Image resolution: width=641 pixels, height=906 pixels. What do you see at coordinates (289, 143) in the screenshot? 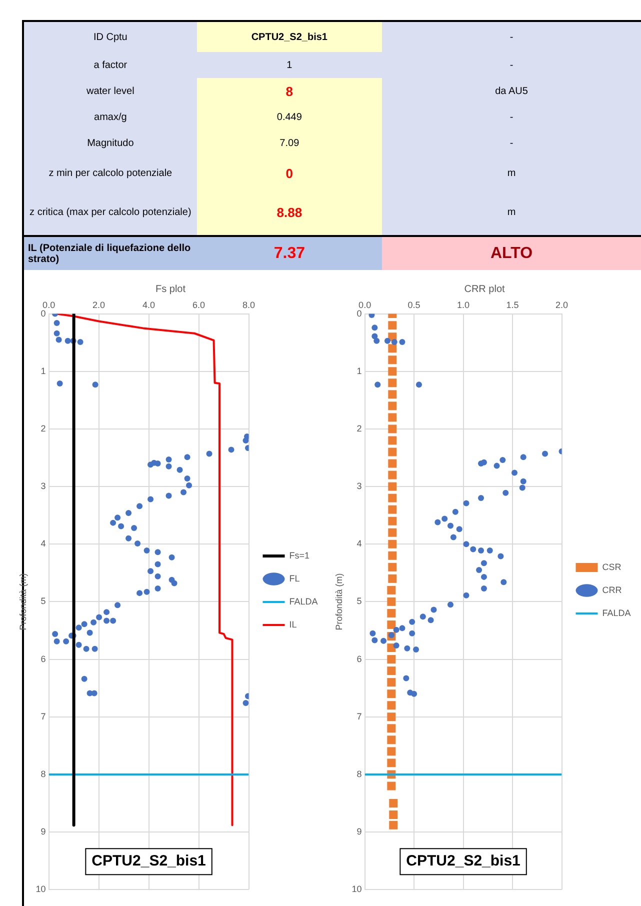
I see `text: 7.09` at bounding box center [289, 143].